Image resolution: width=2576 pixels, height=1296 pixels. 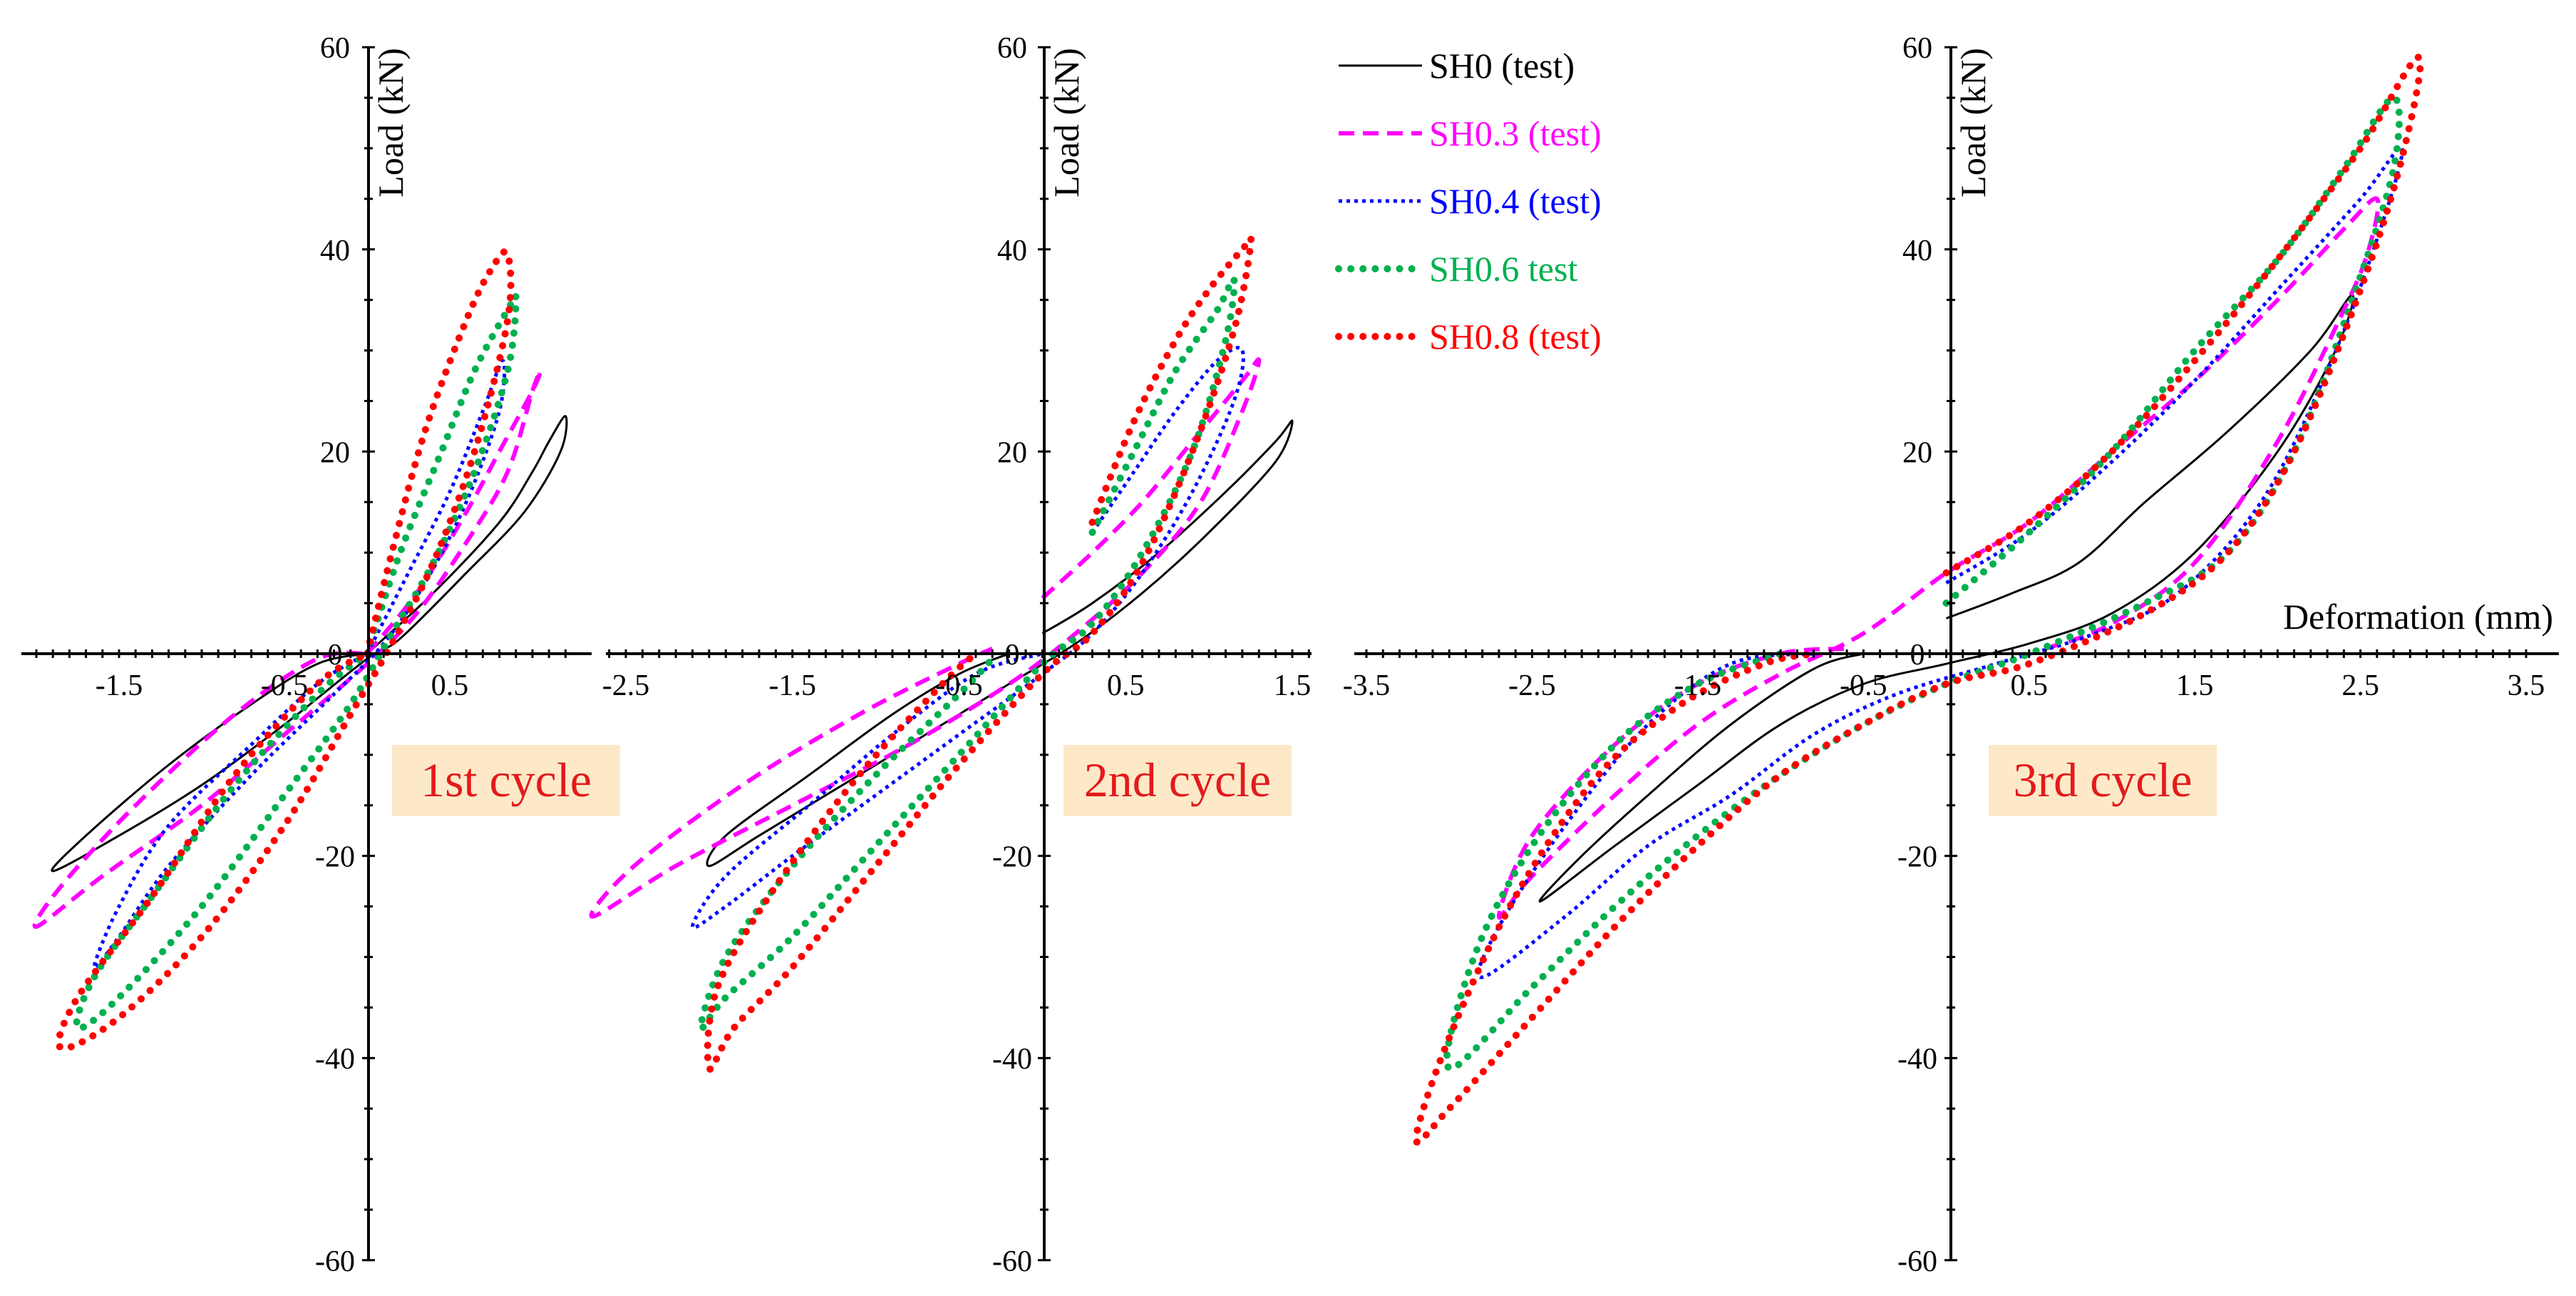 I want to click on legend-entry: SH0 (test), so click(x=1457, y=66).